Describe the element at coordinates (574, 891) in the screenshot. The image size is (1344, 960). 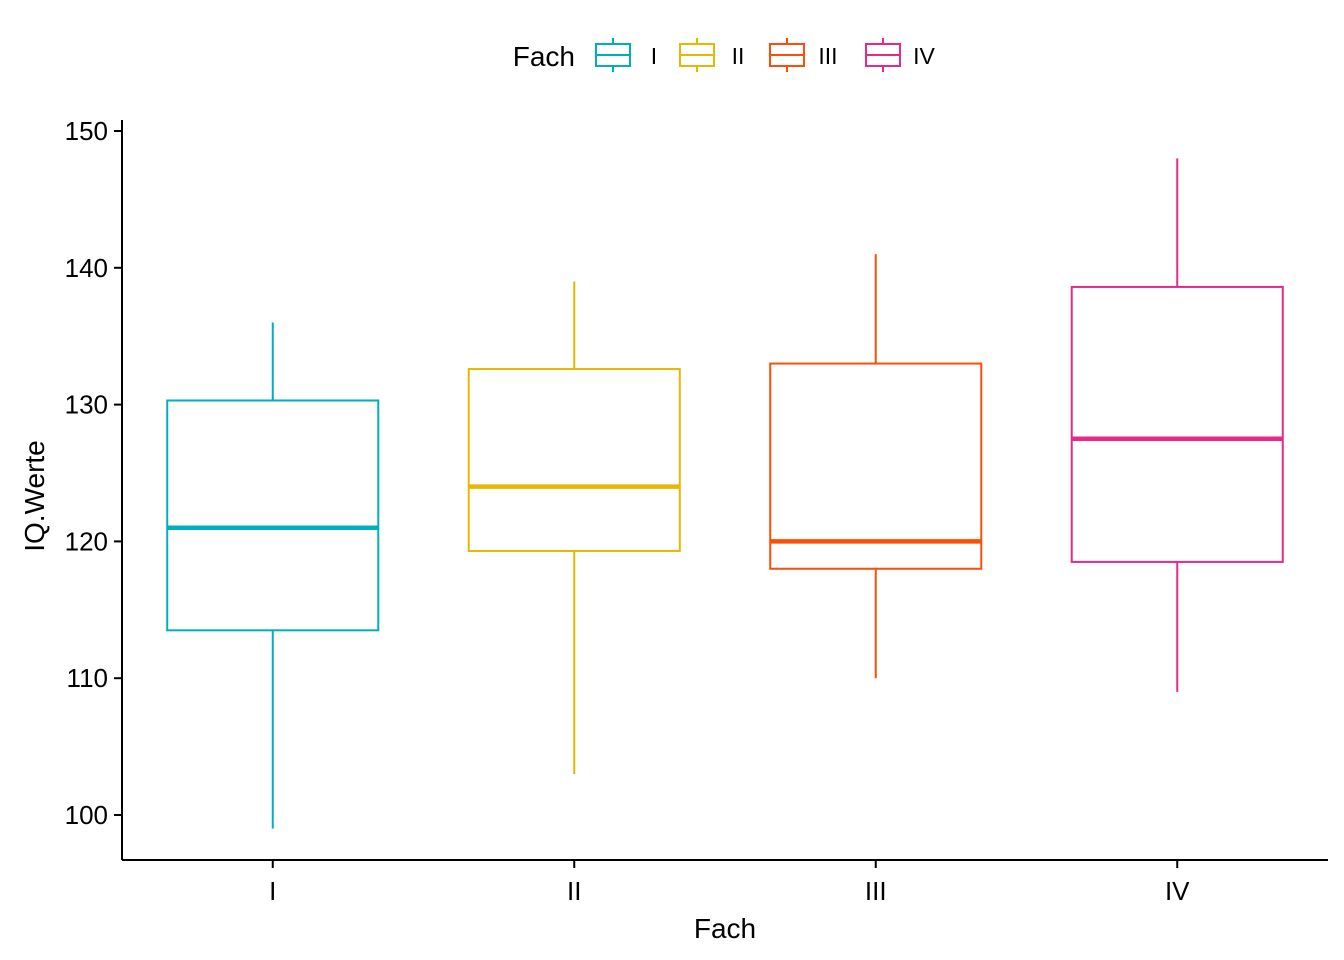
I see `x-tick-label: II` at that location.